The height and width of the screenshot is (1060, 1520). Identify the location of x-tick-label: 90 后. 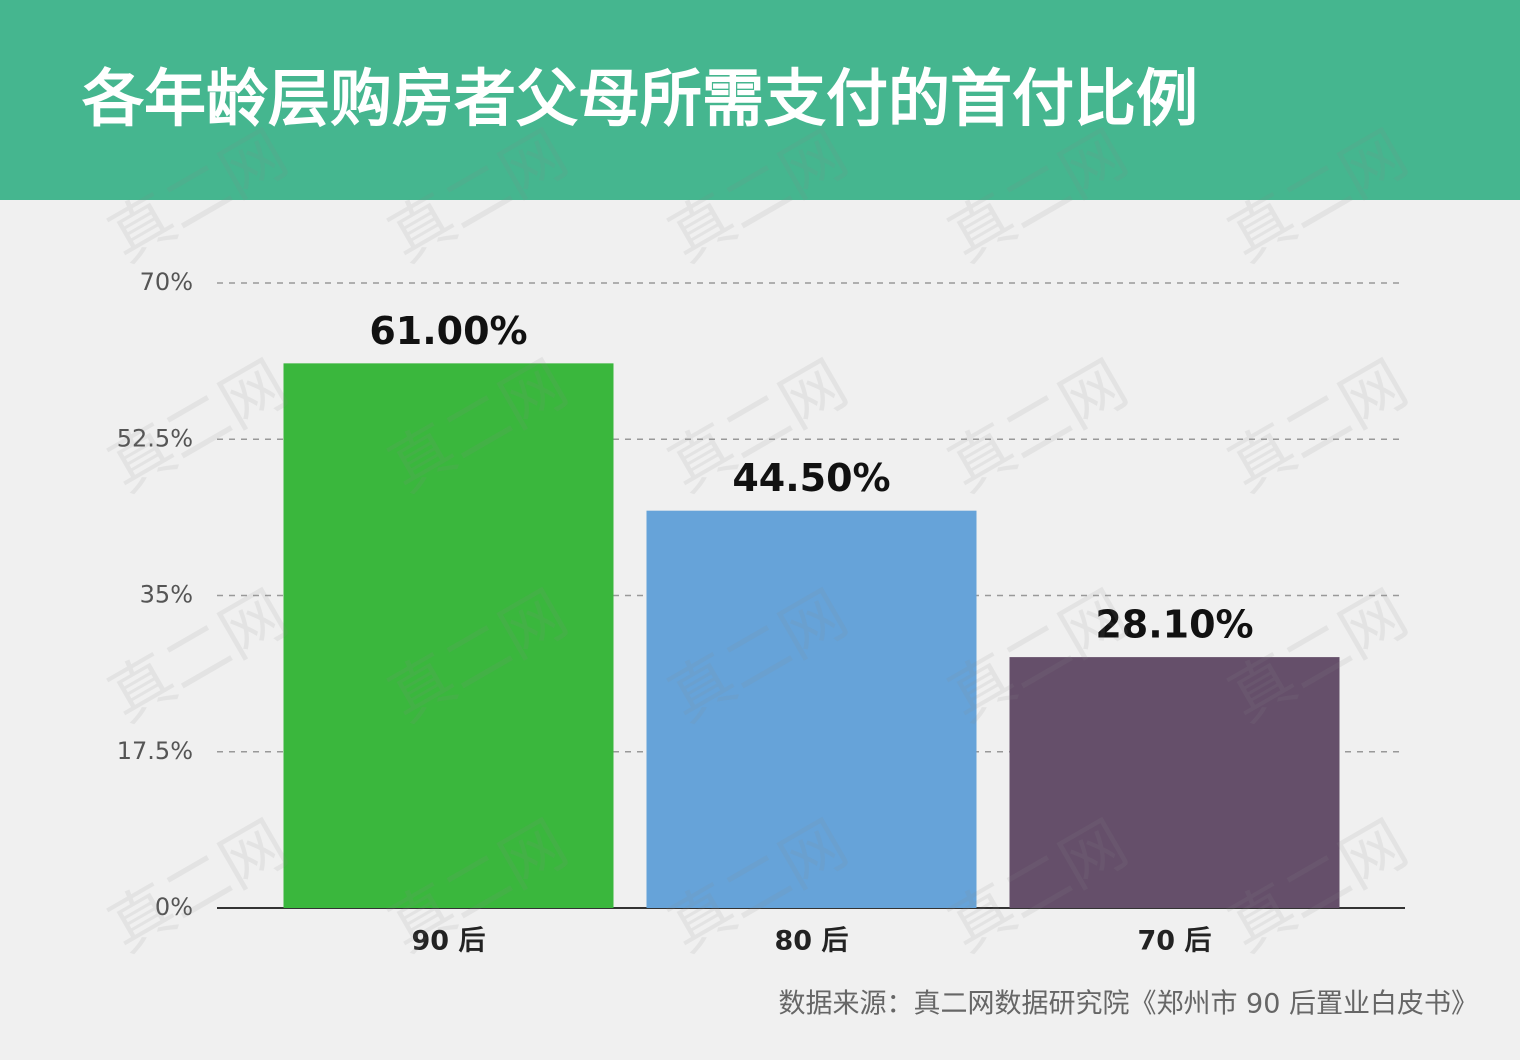
(449, 941).